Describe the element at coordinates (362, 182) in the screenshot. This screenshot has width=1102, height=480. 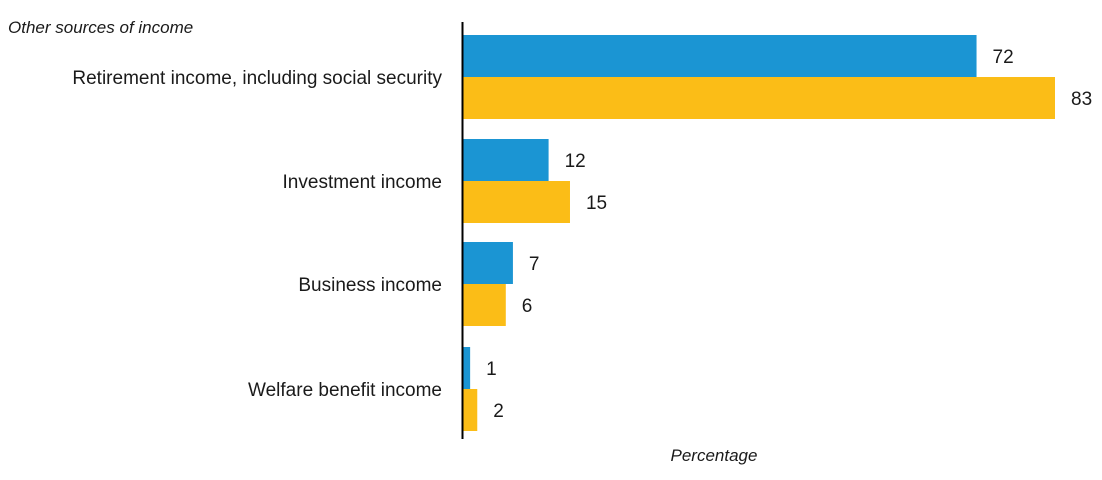
I see `category-label: Investment income` at that location.